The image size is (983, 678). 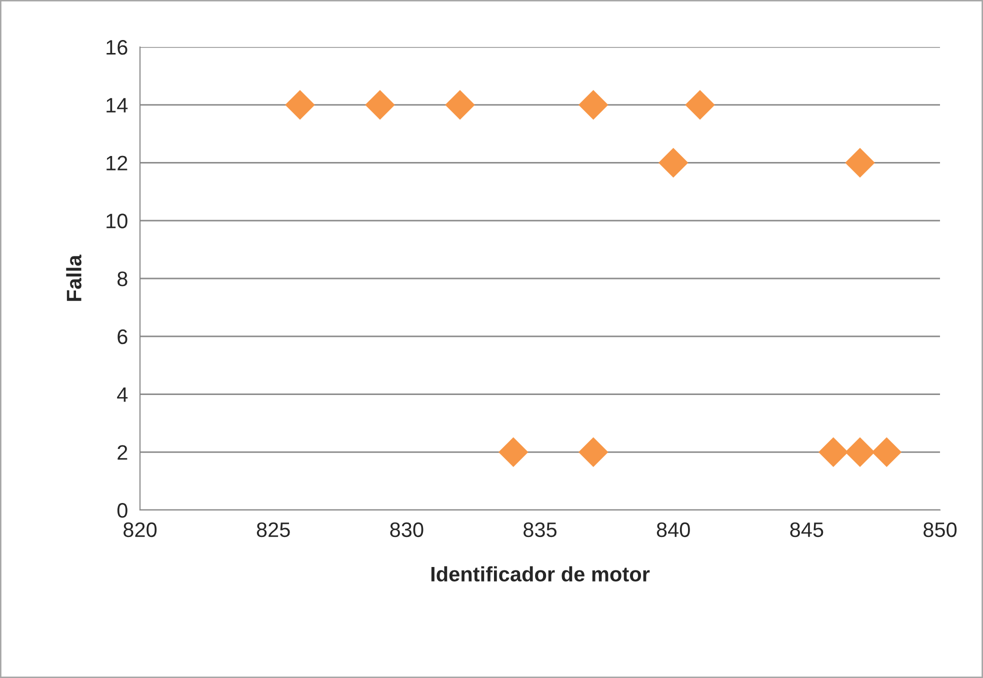 What do you see at coordinates (117, 163) in the screenshot?
I see `y-tick-label: 12` at bounding box center [117, 163].